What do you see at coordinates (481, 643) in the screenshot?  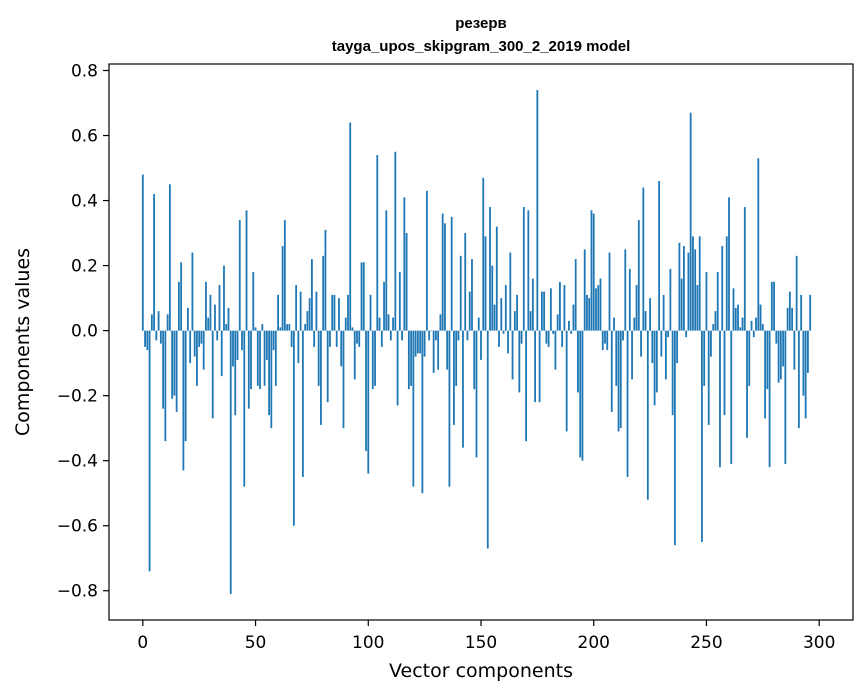 I see `x-tick-label: 150` at bounding box center [481, 643].